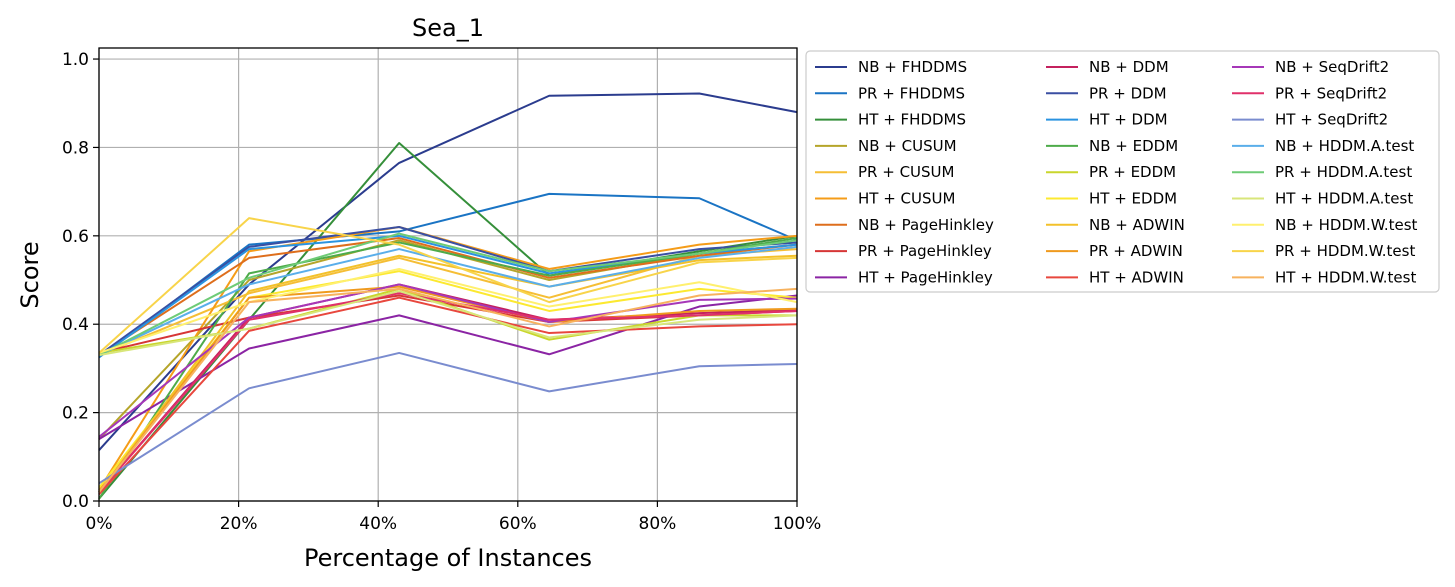 This screenshot has width=1455, height=587. What do you see at coordinates (906, 199) in the screenshot?
I see `legend-entry: HT + CUSUM` at bounding box center [906, 199].